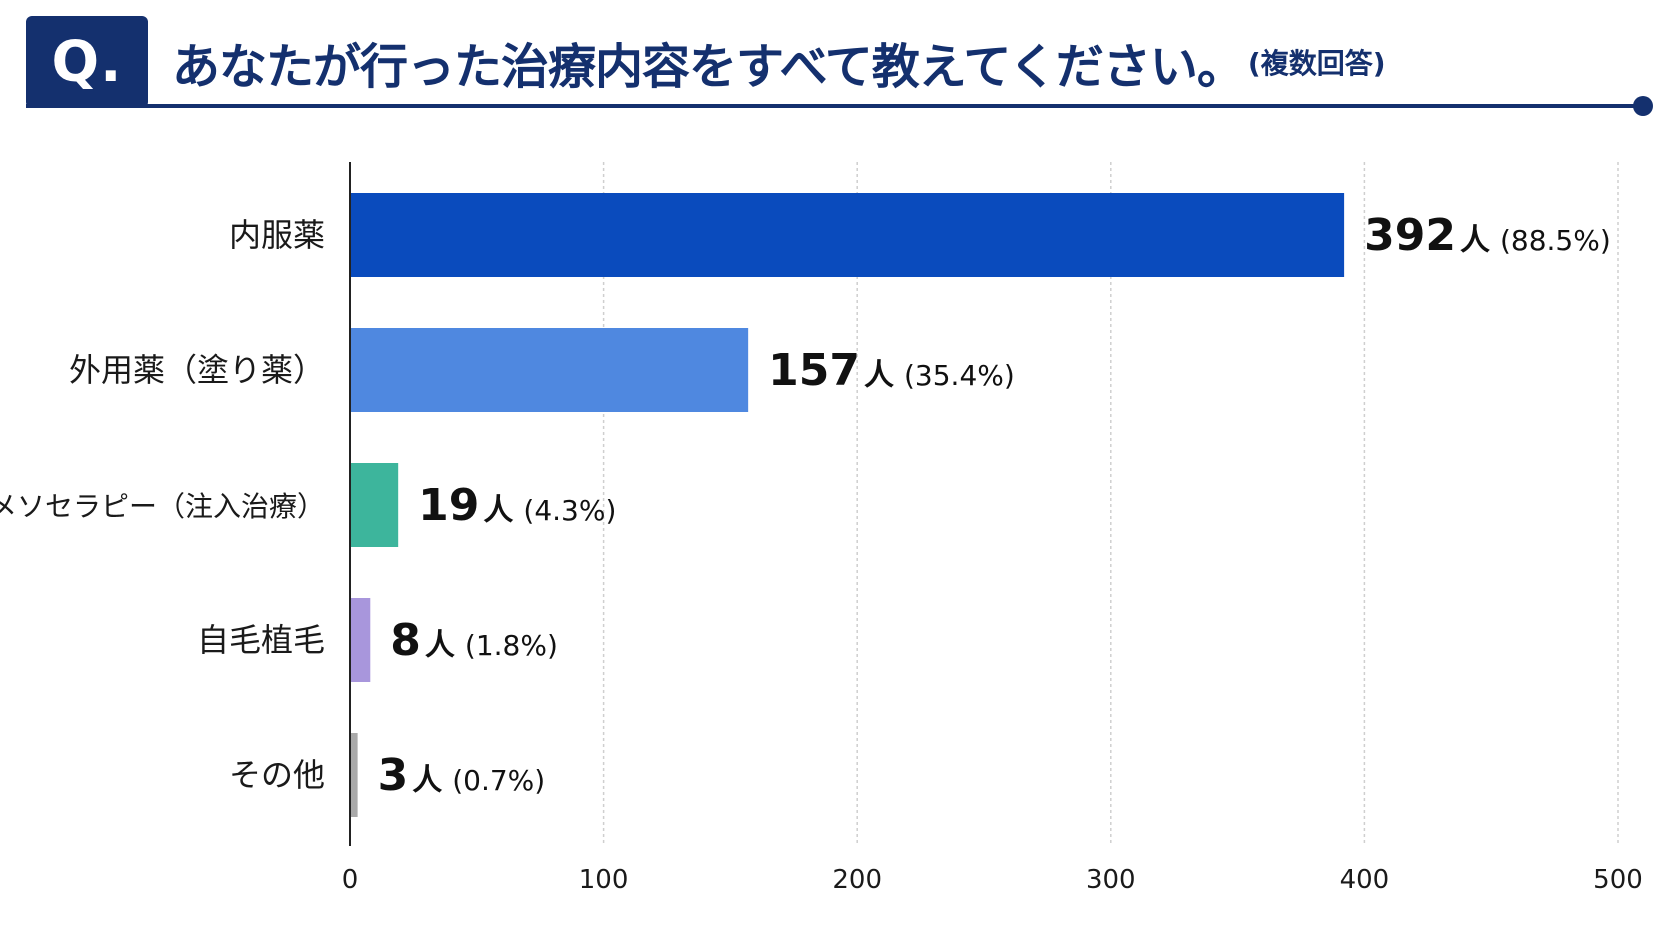  Describe the element at coordinates (1487, 235) in the screenshot. I see `value-label: 392 人 (88.5%)` at that location.